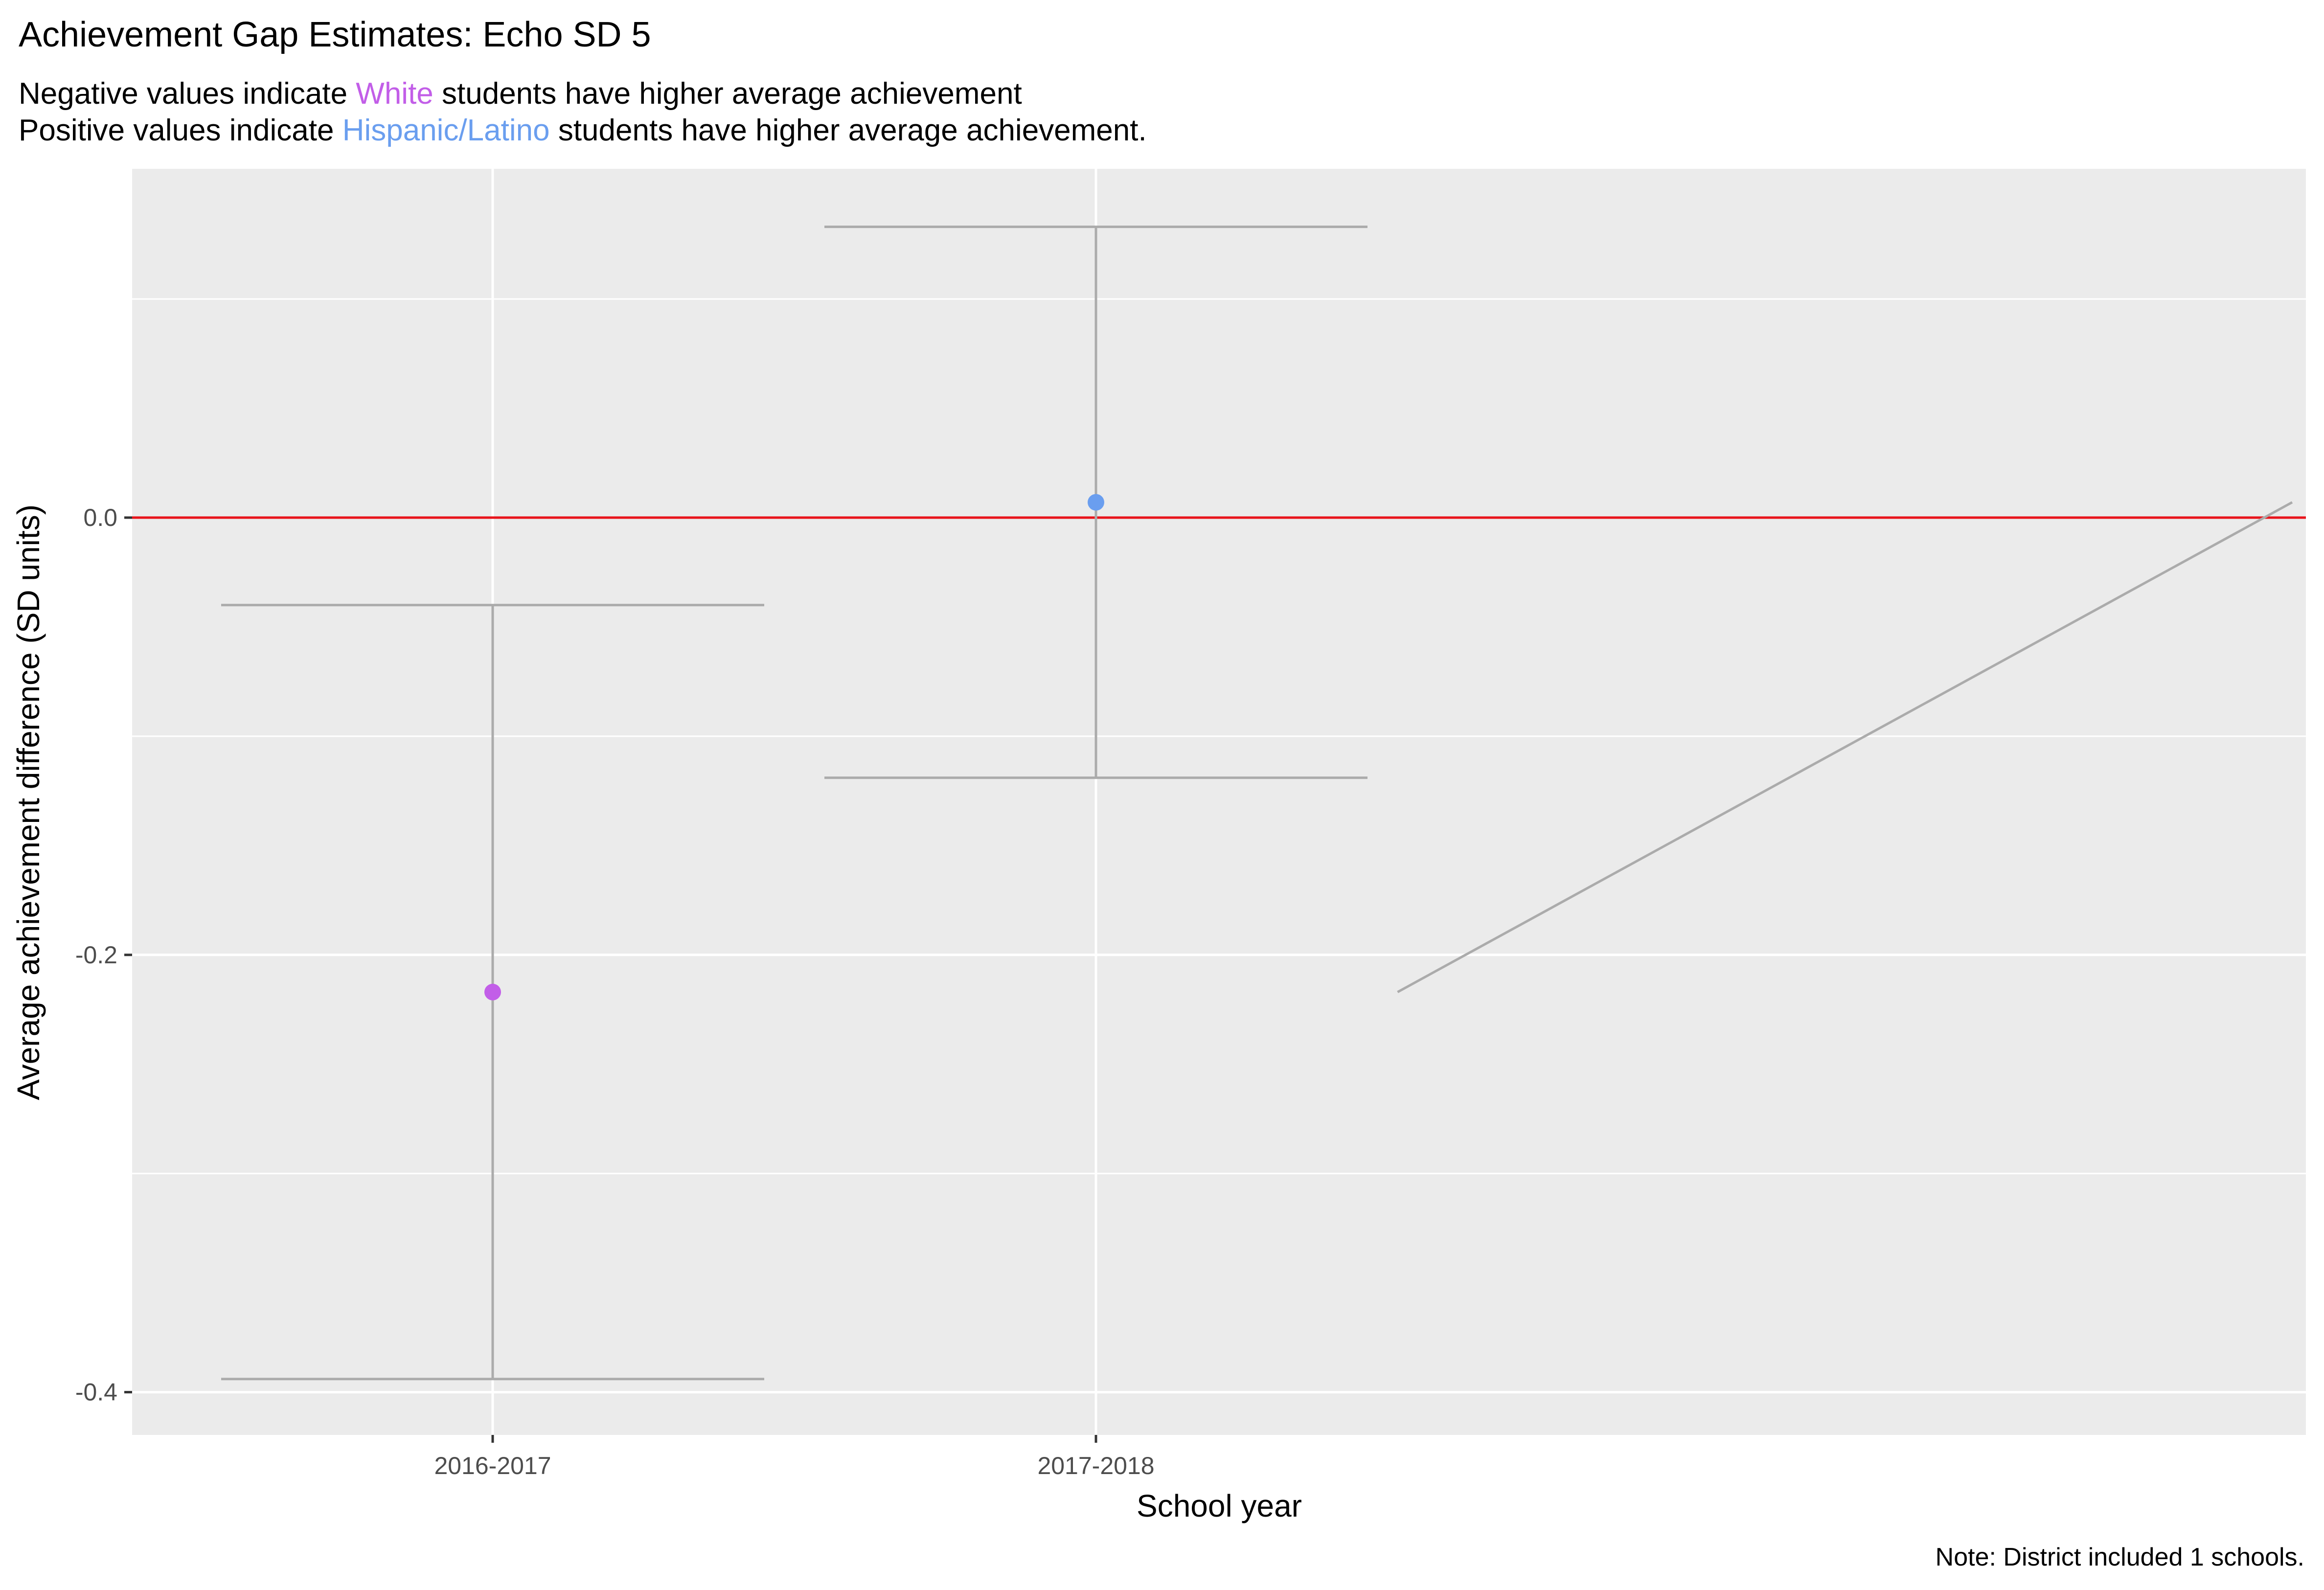 The image size is (2324, 1590). I want to click on x-tick-label: 2017-2018, so click(1096, 1465).